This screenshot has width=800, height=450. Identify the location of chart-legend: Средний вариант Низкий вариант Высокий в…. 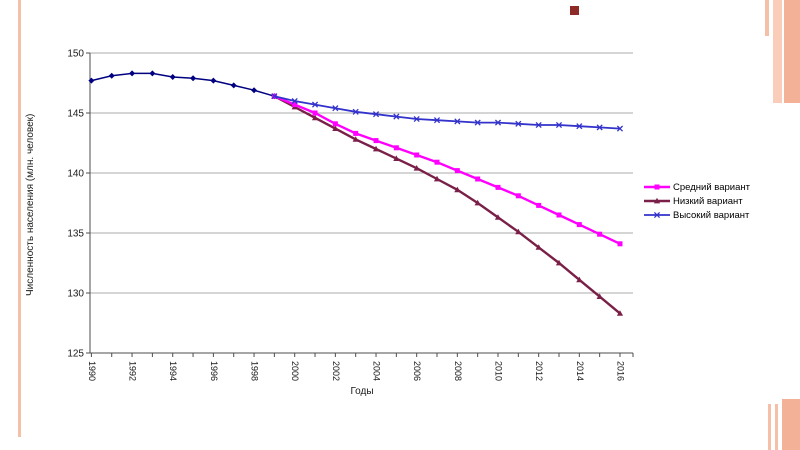
(697, 203).